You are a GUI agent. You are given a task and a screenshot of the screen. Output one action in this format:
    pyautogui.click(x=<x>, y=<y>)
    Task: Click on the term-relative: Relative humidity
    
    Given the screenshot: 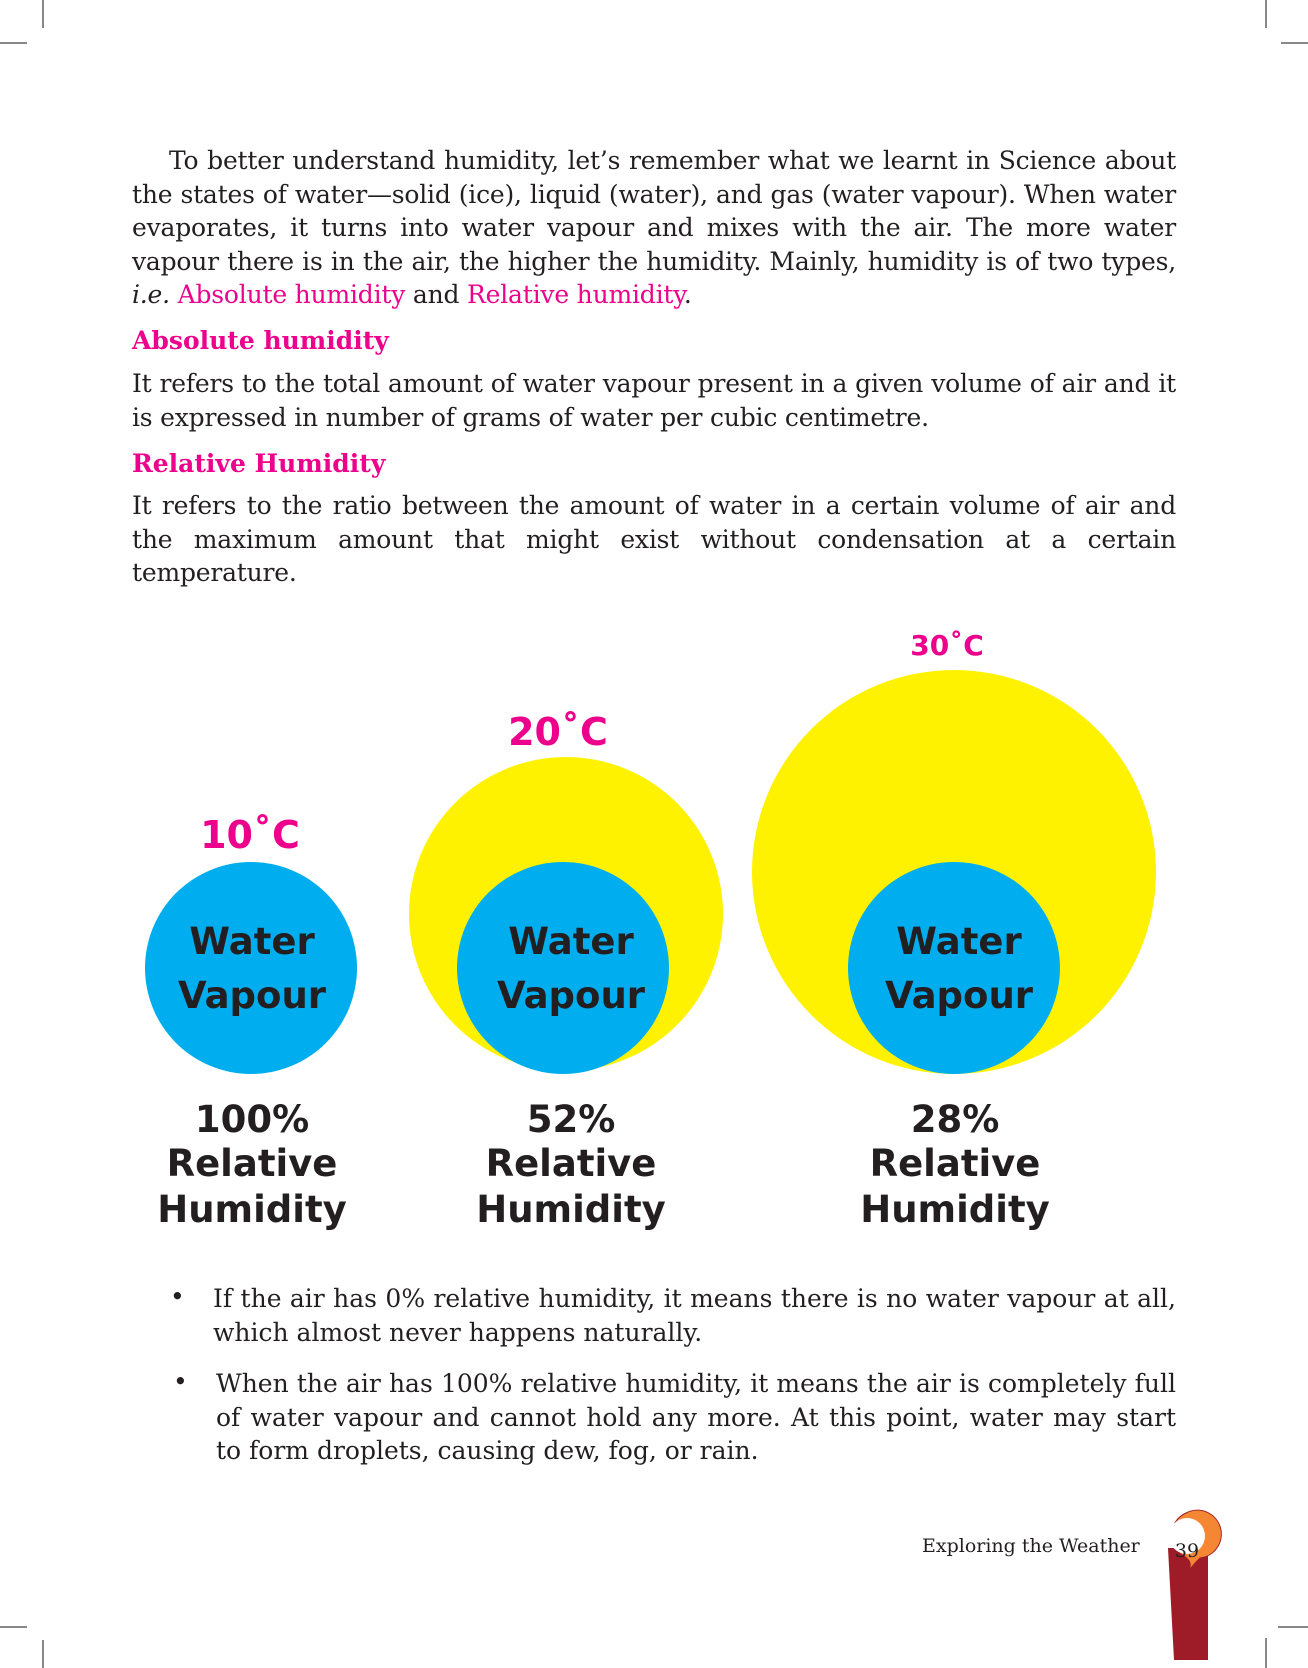 What is the action you would take?
    pyautogui.click(x=575, y=294)
    